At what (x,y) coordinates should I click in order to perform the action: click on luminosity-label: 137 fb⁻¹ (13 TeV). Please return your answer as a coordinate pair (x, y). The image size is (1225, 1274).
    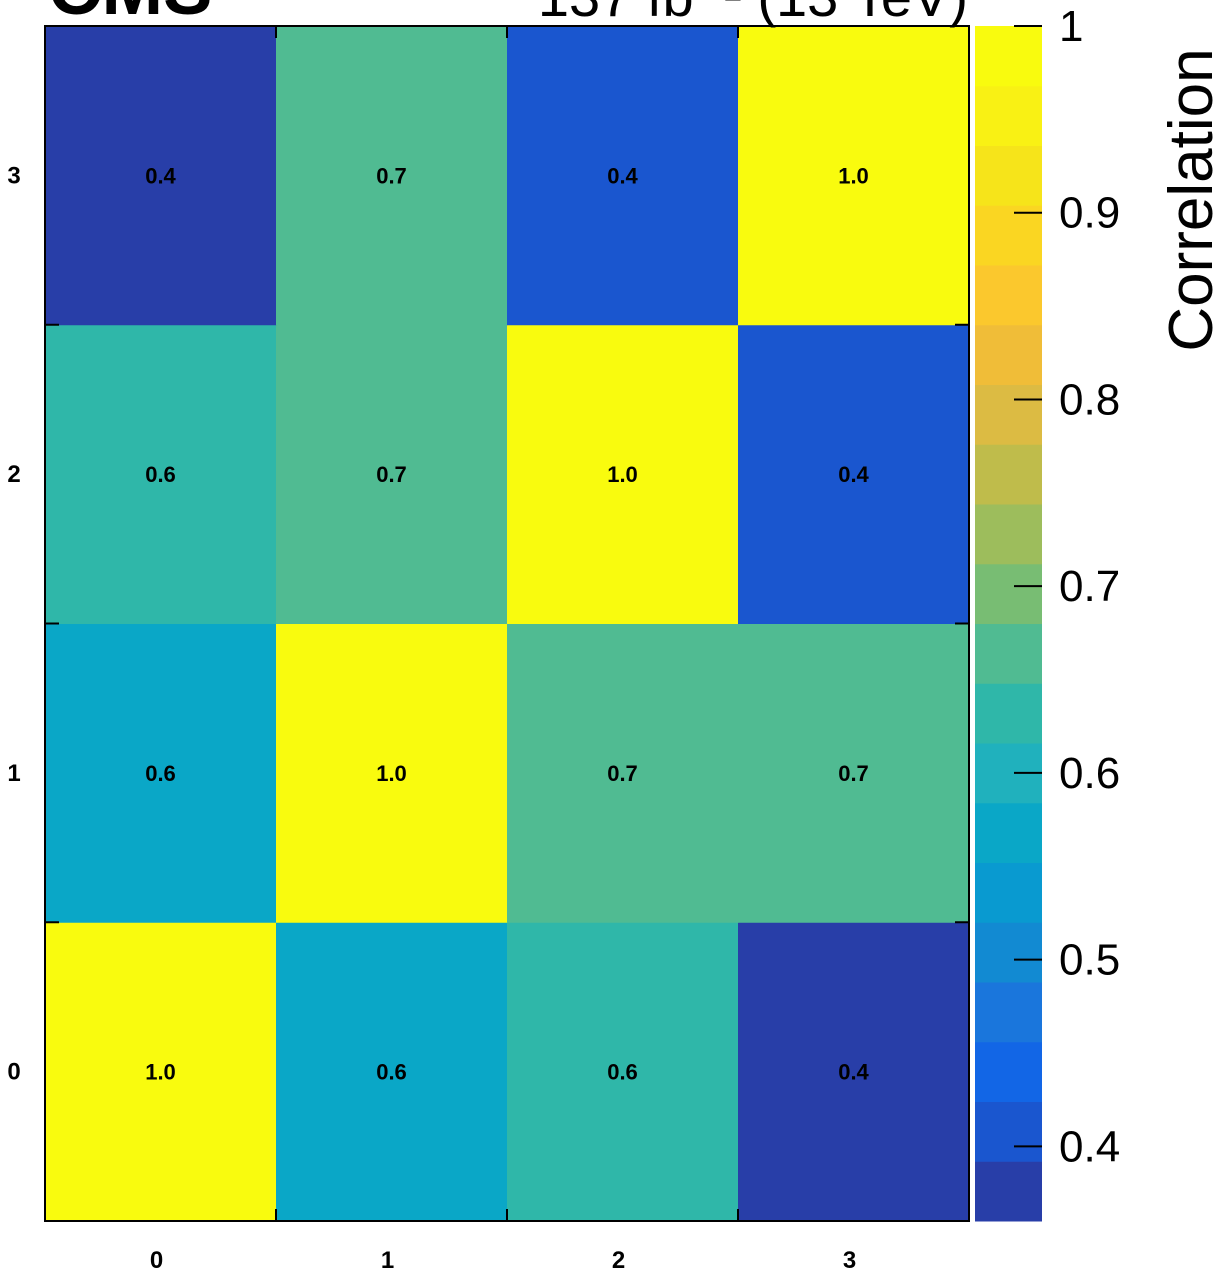
    Looking at the image, I should click on (753, 14).